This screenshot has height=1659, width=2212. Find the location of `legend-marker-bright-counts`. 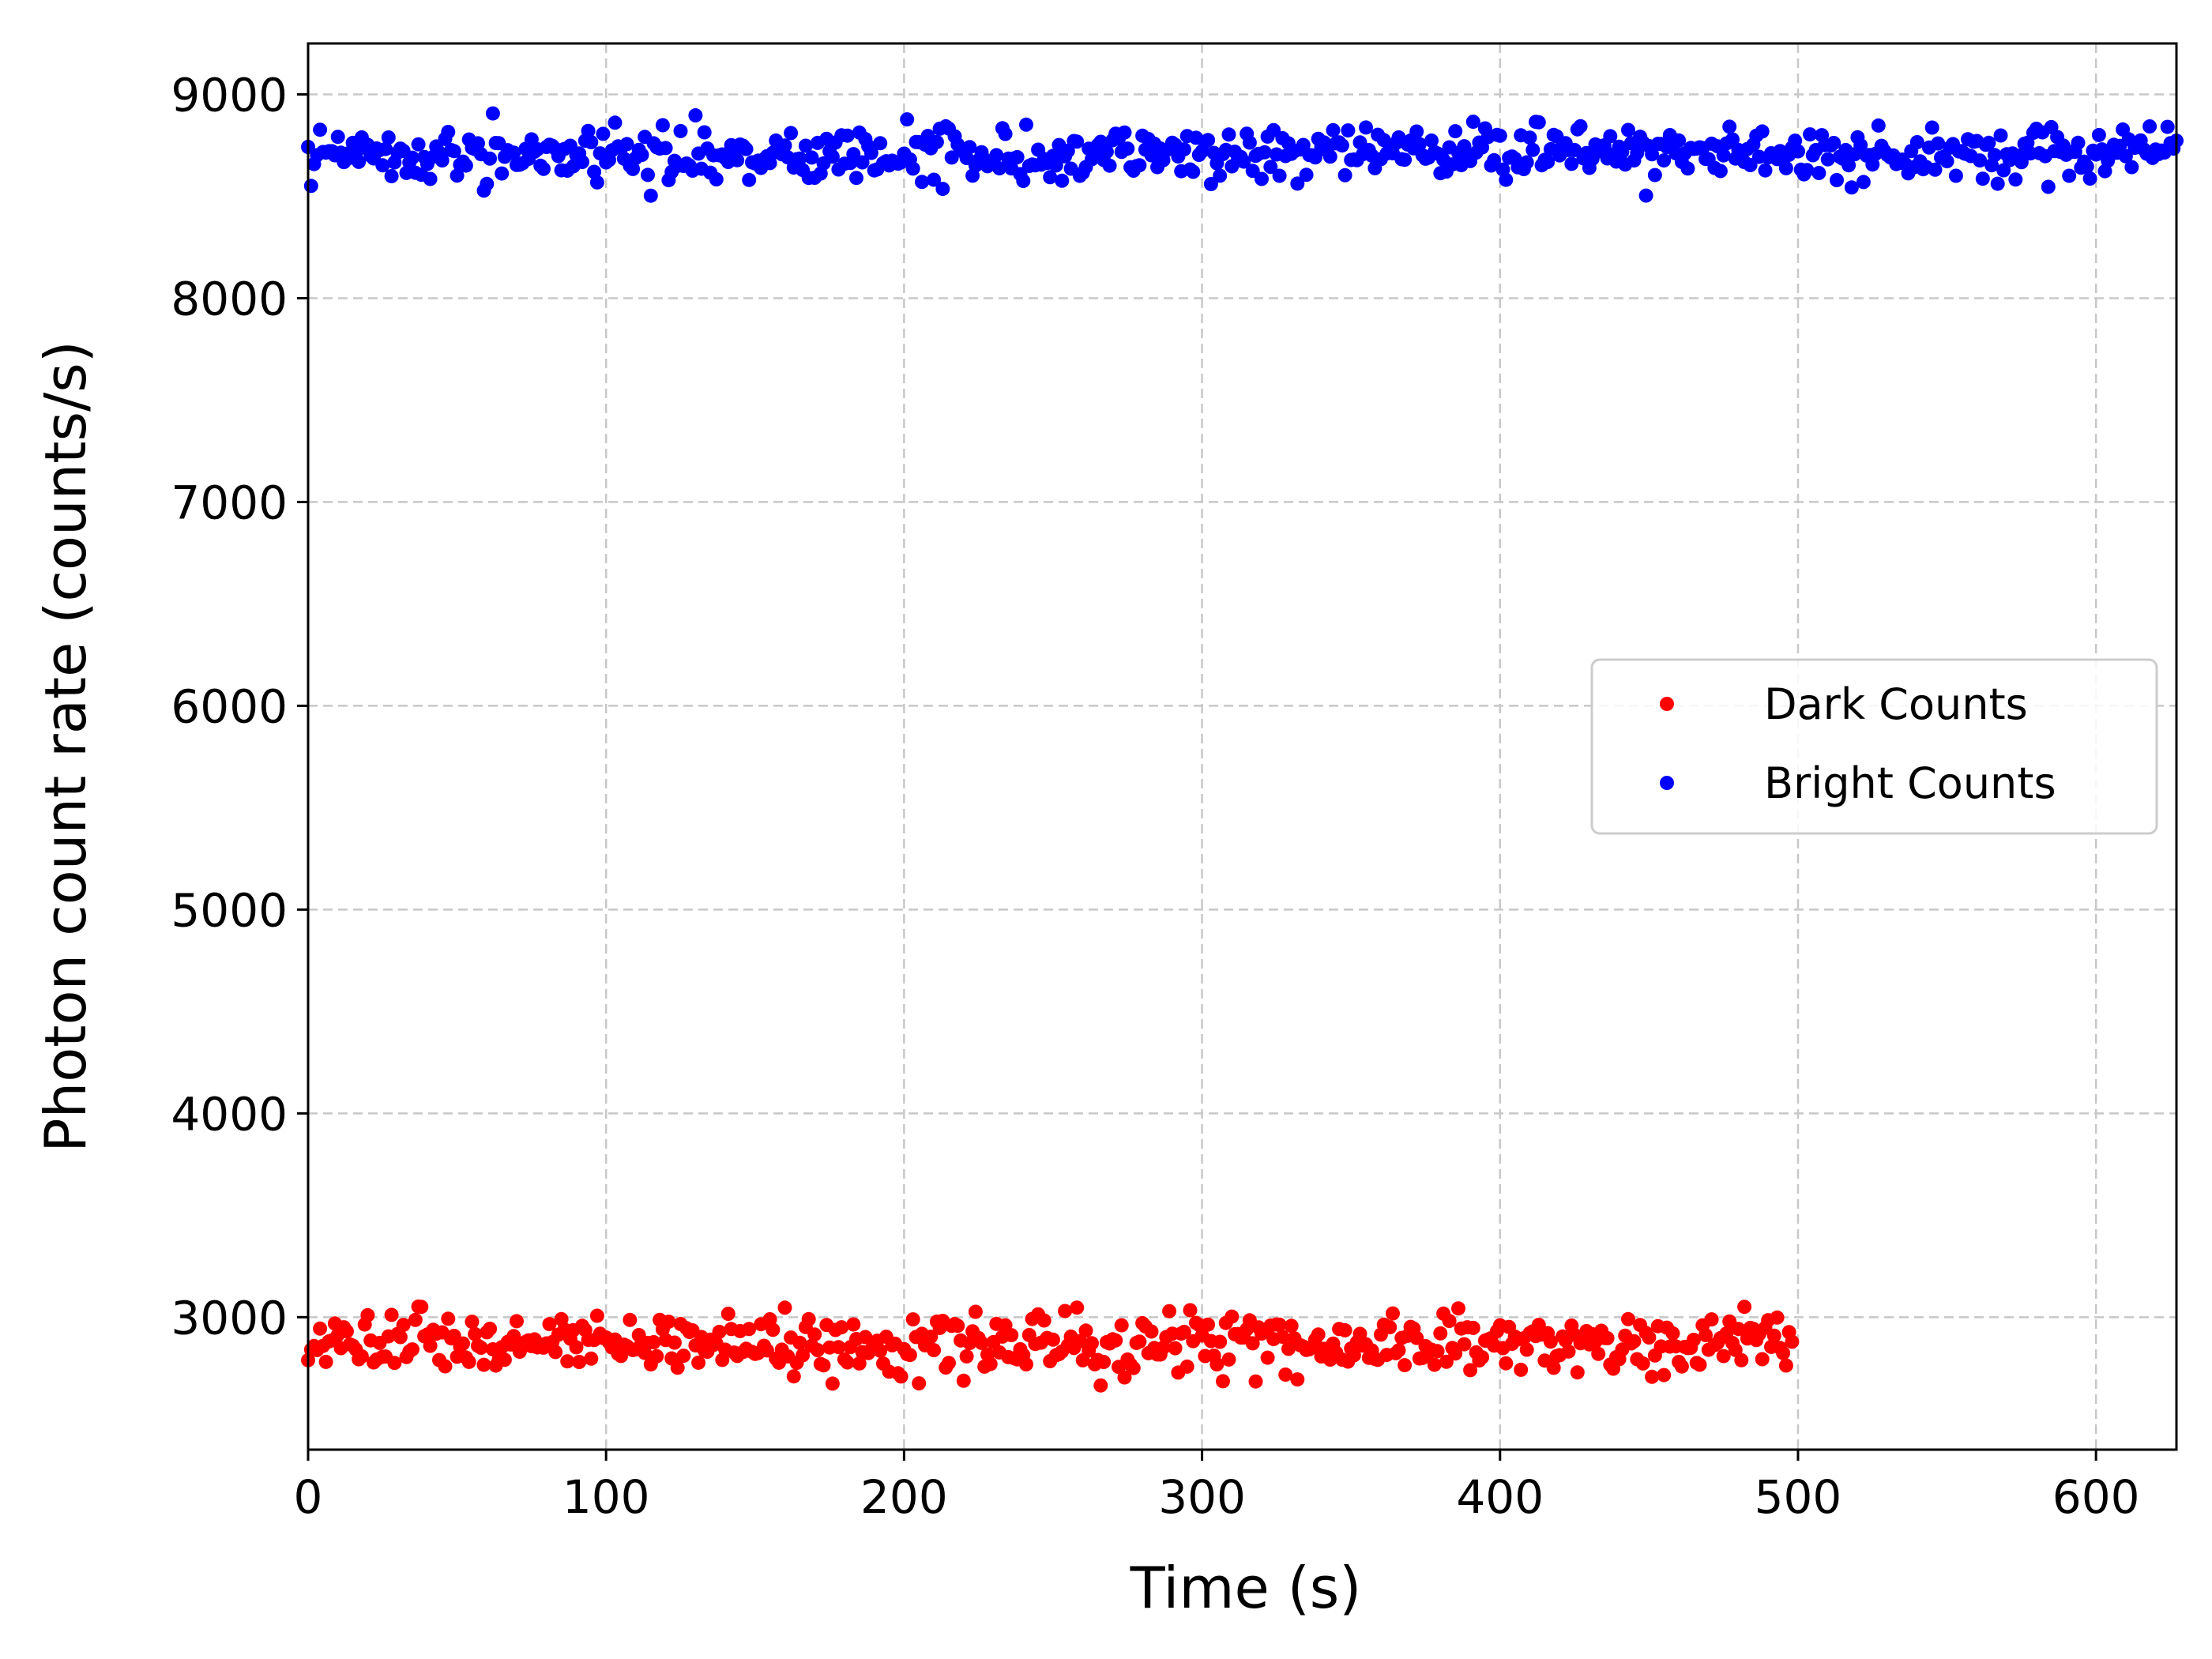

legend-marker-bright-counts is located at coordinates (1667, 783).